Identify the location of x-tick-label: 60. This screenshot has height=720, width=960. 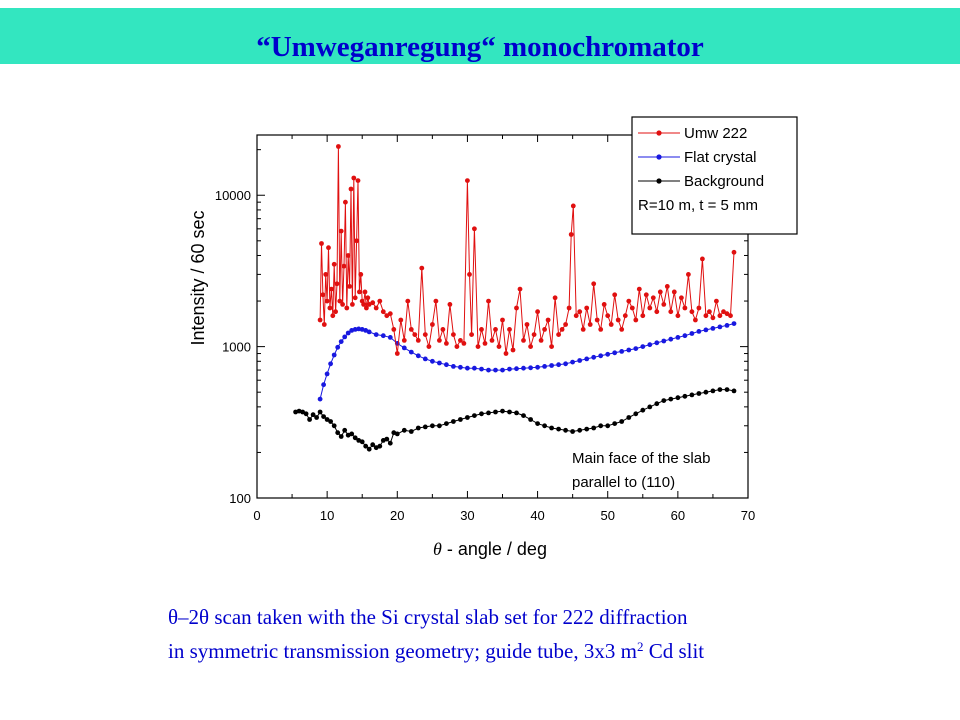
(678, 515).